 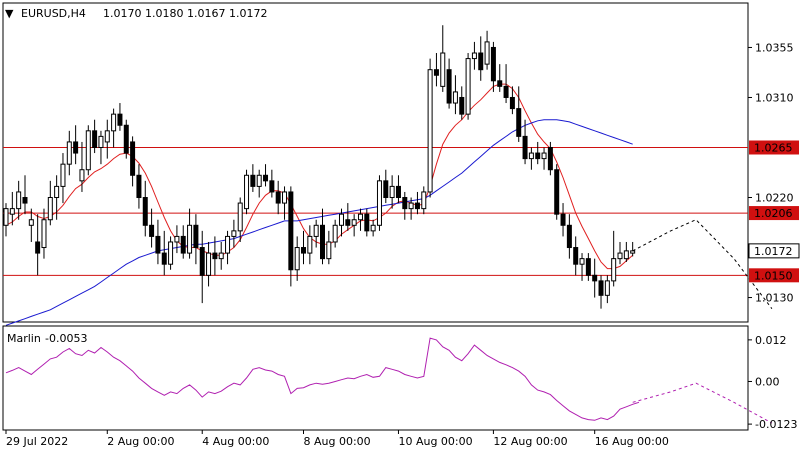 I want to click on time-tick-label: 29 Jul 2022, so click(x=37, y=441).